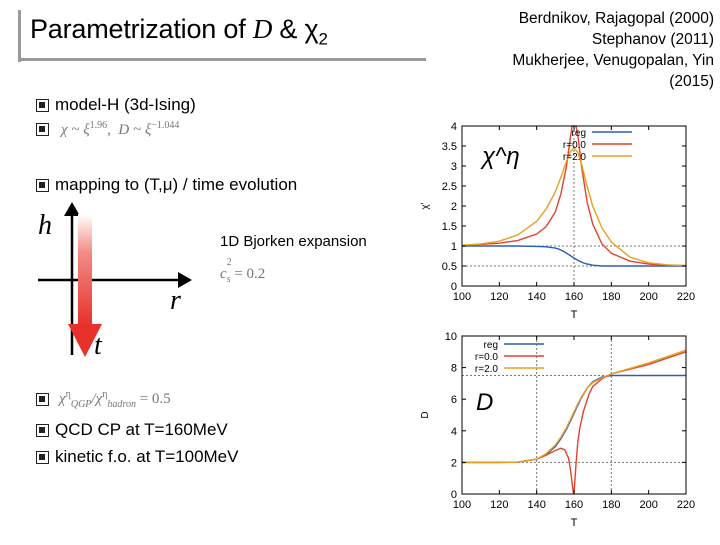 The height and width of the screenshot is (545, 720). Describe the element at coordinates (98, 345) in the screenshot. I see `label-t: t` at that location.